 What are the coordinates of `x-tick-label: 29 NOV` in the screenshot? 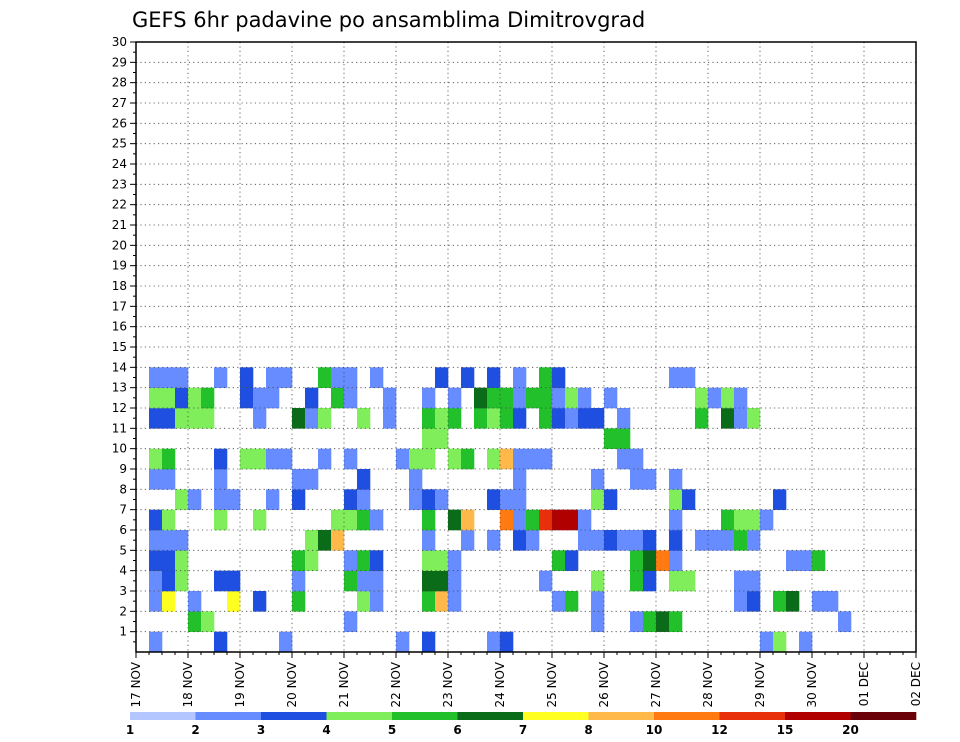 It's located at (760, 684).